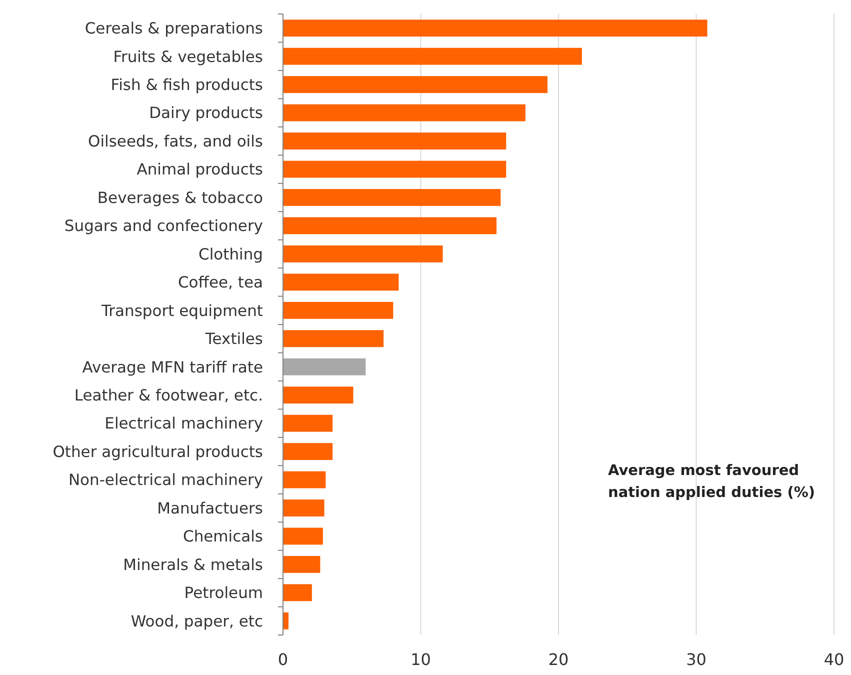 Image resolution: width=851 pixels, height=675 pixels. I want to click on y-tick-label: Oilseeds, fats, and oils, so click(175, 141).